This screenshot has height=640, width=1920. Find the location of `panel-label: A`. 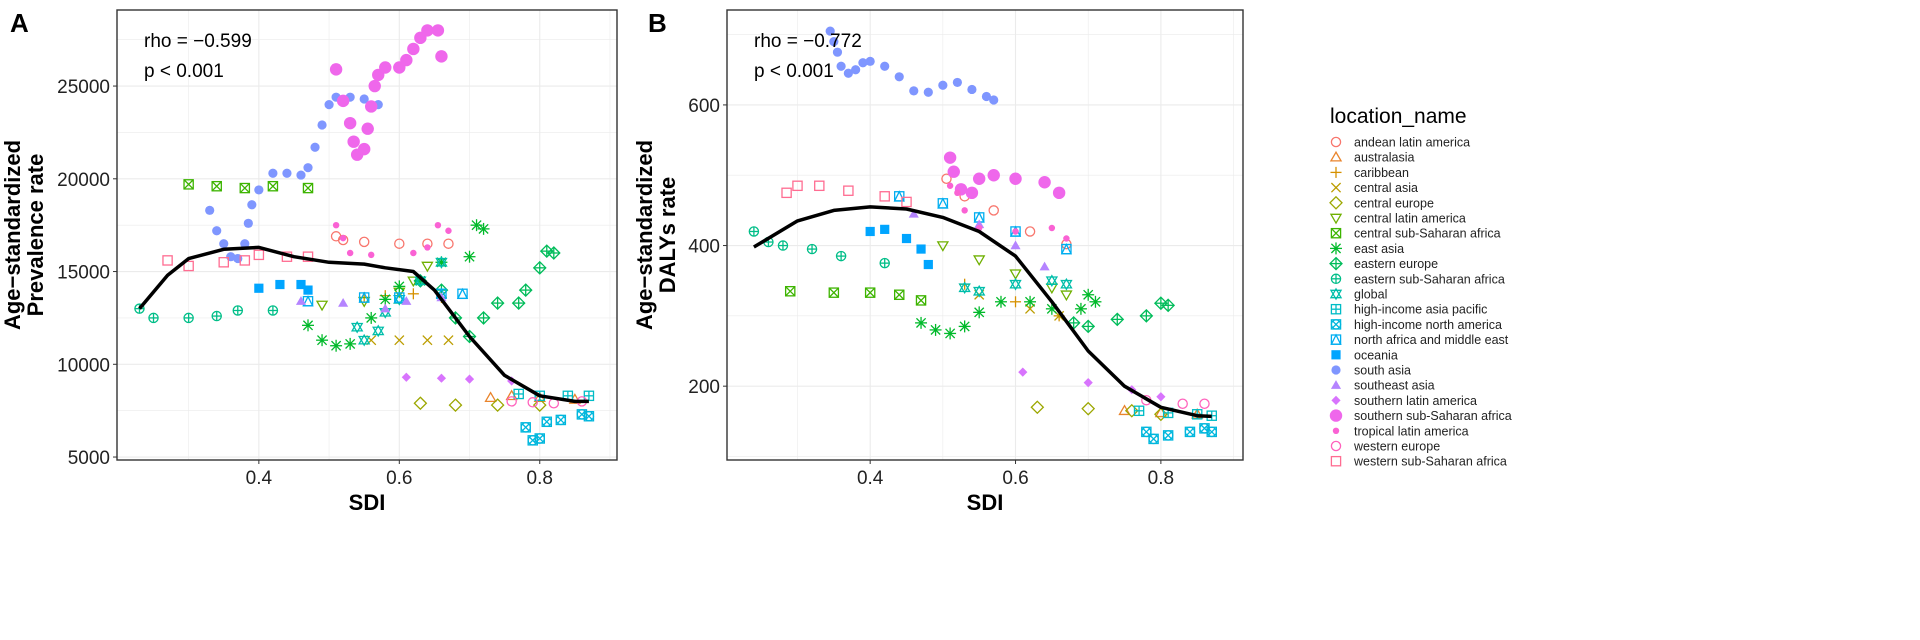

panel-label: A is located at coordinates (19, 23).